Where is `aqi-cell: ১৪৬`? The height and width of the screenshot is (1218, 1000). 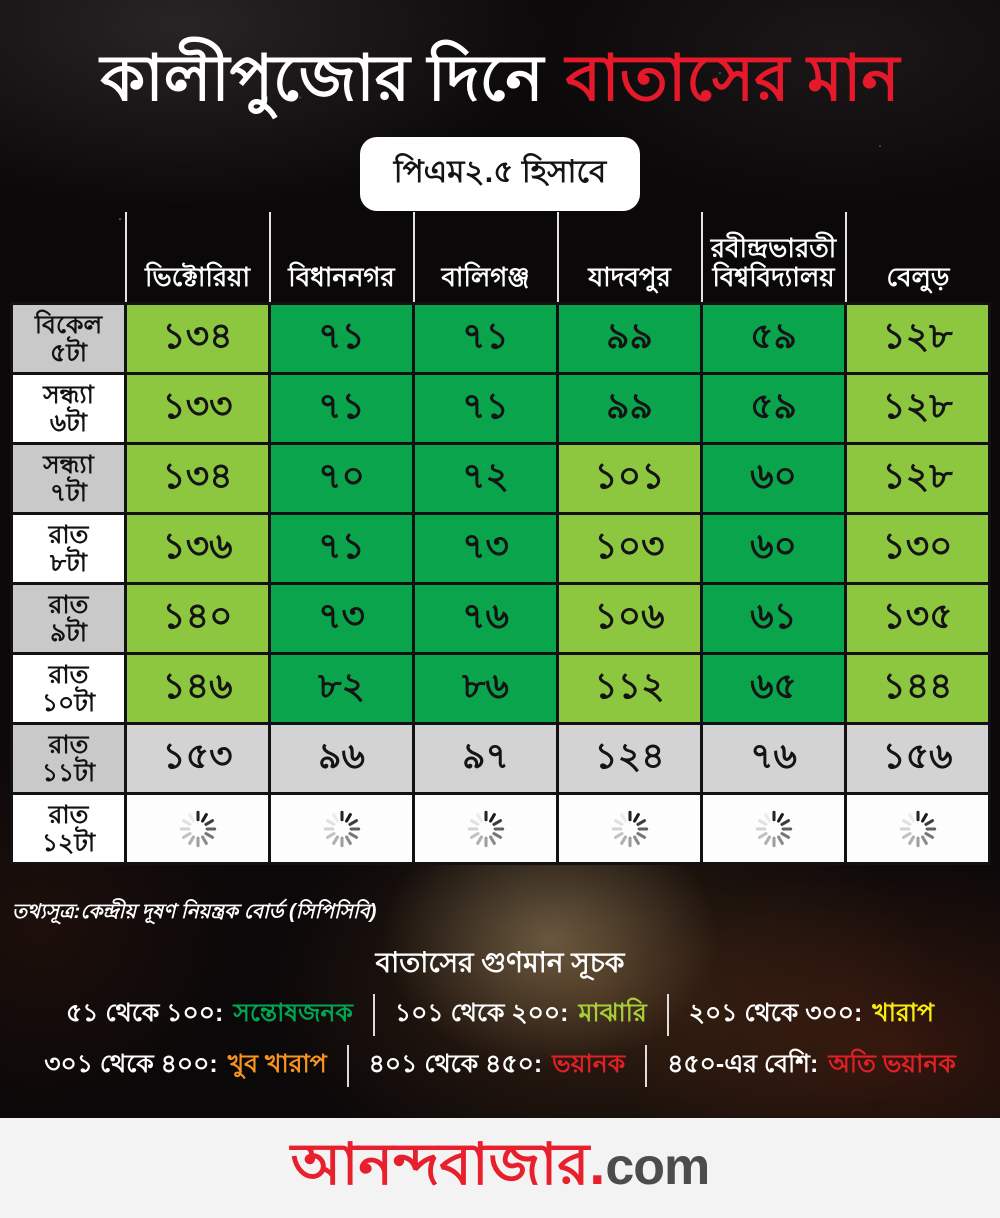 aqi-cell: ১৪৬ is located at coordinates (197, 688).